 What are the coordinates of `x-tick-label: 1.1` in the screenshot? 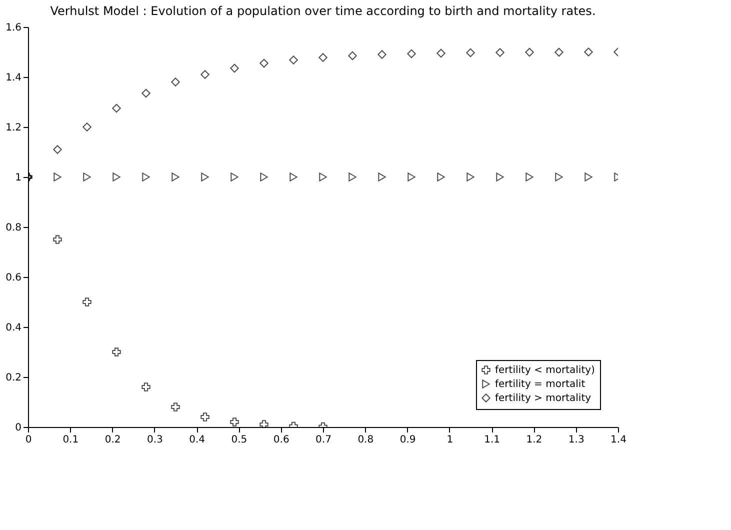 It's located at (492, 440).